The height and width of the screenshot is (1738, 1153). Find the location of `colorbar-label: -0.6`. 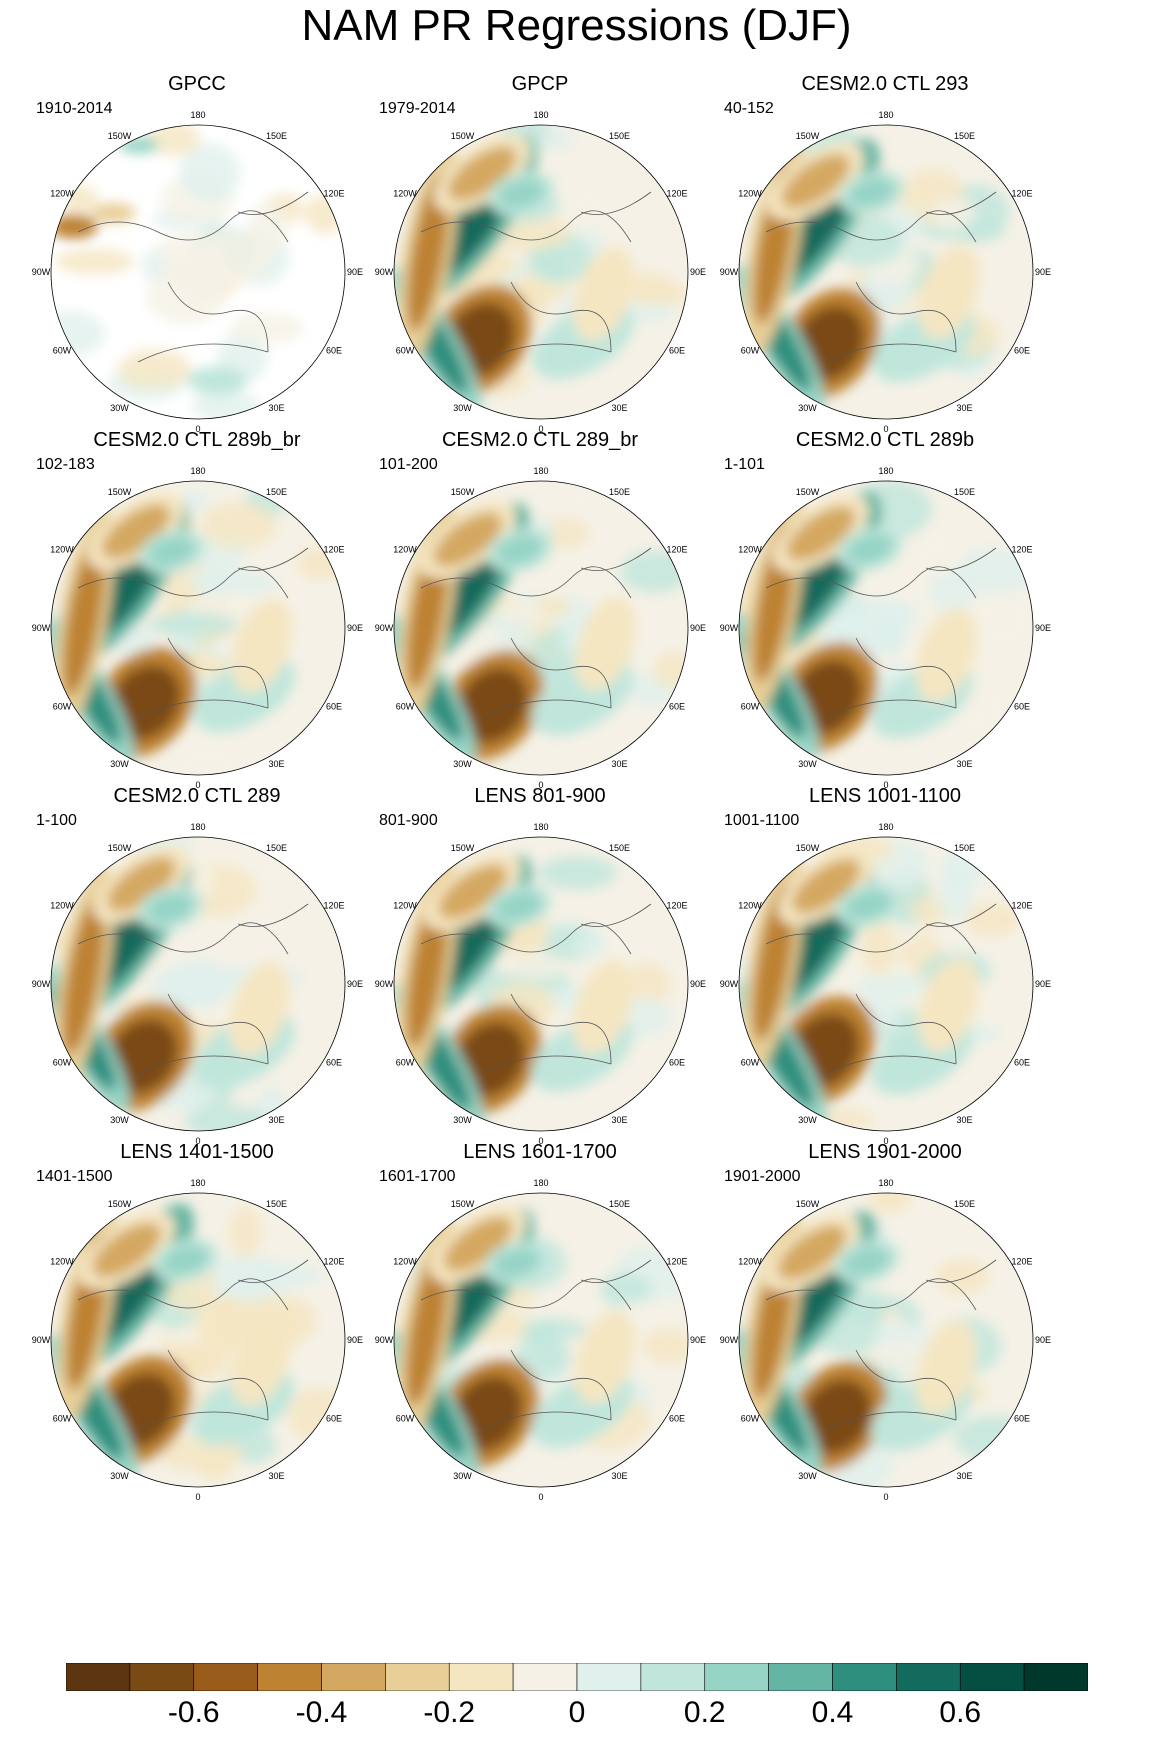

colorbar-label: -0.6 is located at coordinates (193, 1712).